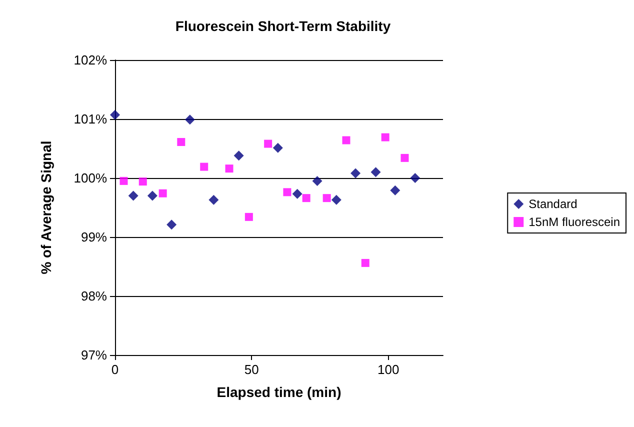 The image size is (634, 427). What do you see at coordinates (574, 222) in the screenshot?
I see `legend-label: 15nM fluorescein` at bounding box center [574, 222].